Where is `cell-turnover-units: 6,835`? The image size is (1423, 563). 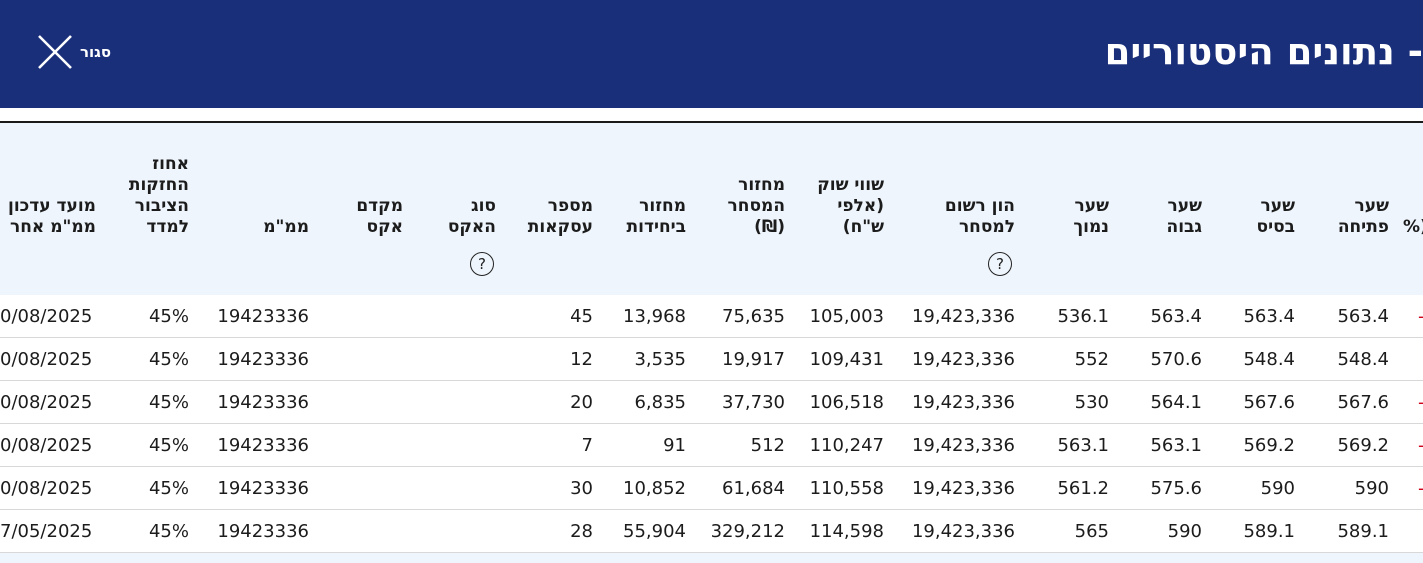
cell-turnover-units: 6,835 is located at coordinates (660, 402).